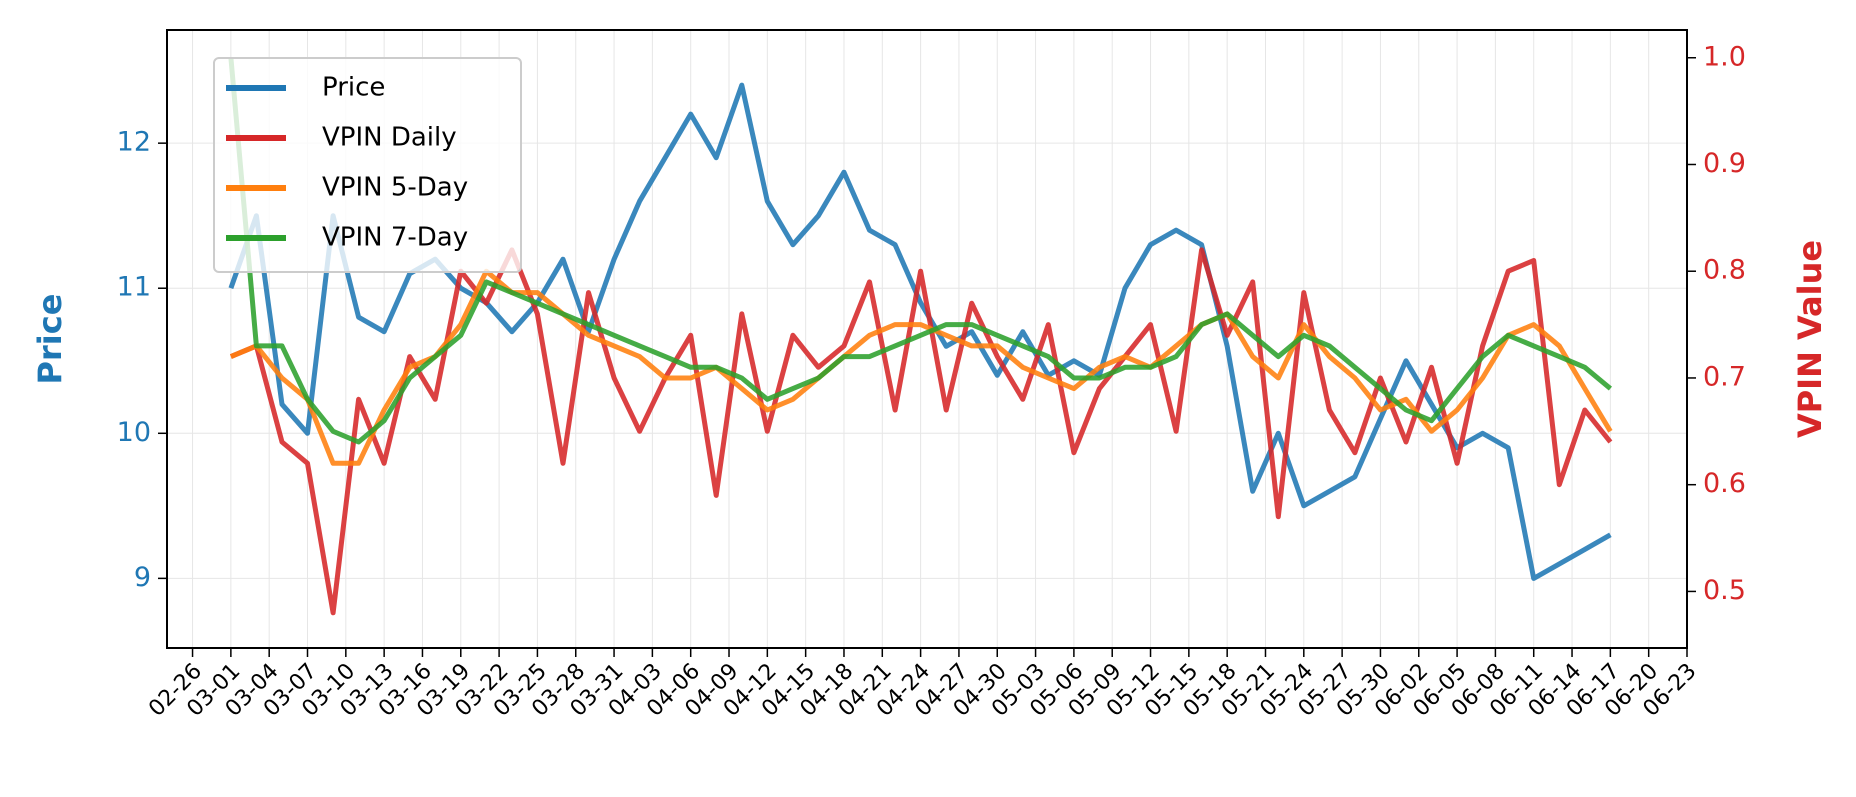 The height and width of the screenshot is (797, 1856). I want to click on y2-tick-label: 0.5, so click(1724, 590).